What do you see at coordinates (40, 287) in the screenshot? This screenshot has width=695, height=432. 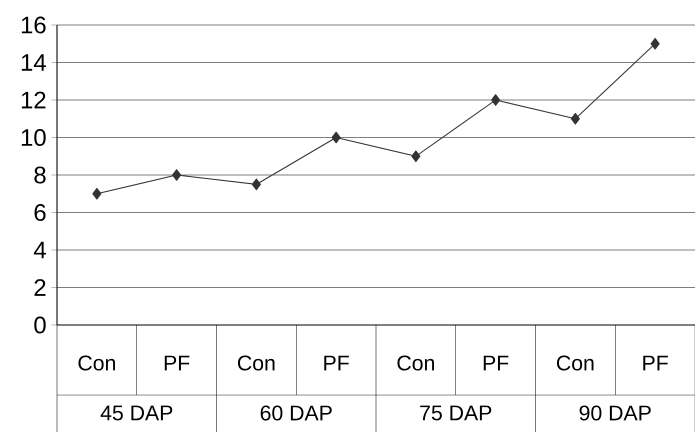 I see `y-tick-label: 2` at bounding box center [40, 287].